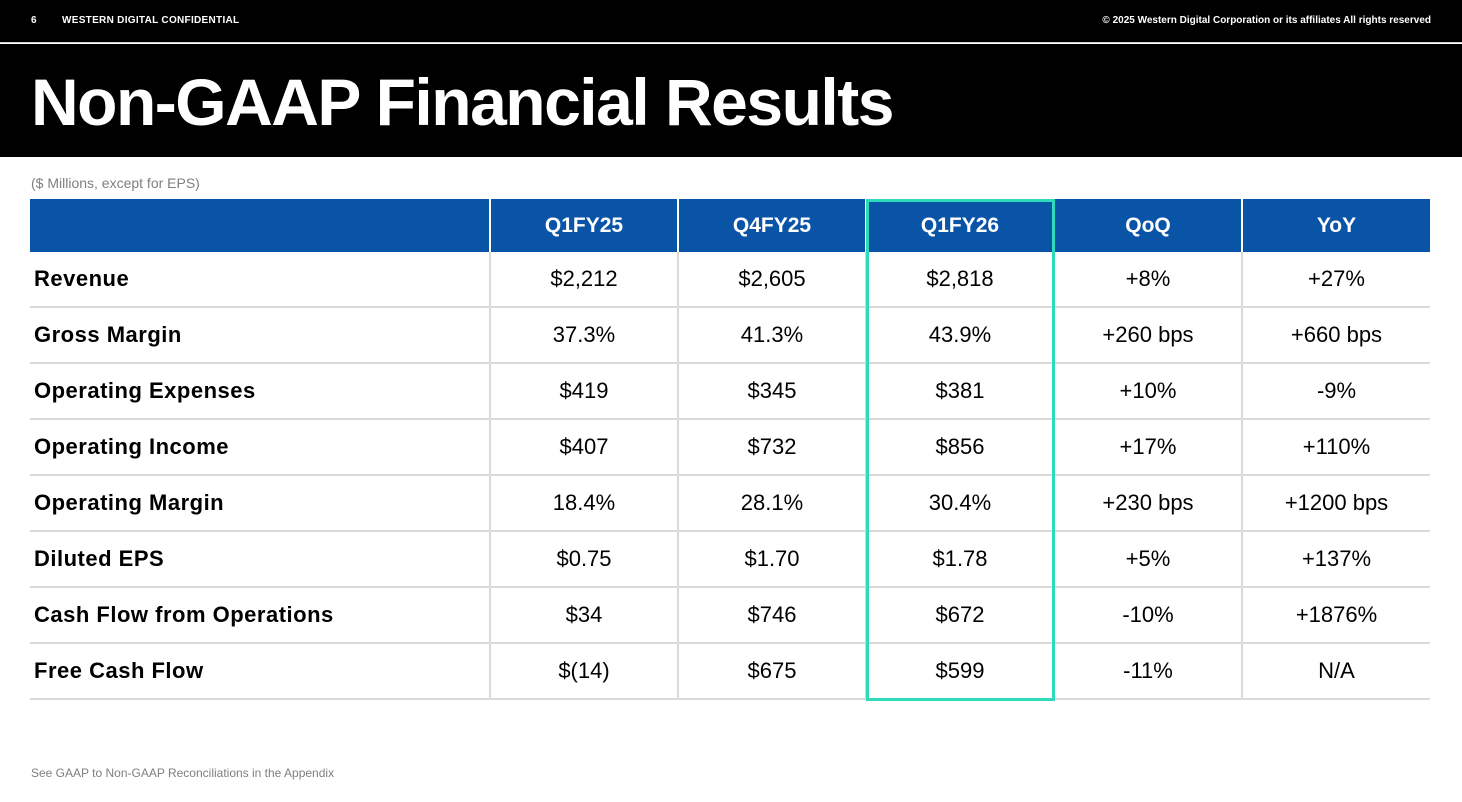  What do you see at coordinates (260, 280) in the screenshot?
I see `row-label: Revenue` at bounding box center [260, 280].